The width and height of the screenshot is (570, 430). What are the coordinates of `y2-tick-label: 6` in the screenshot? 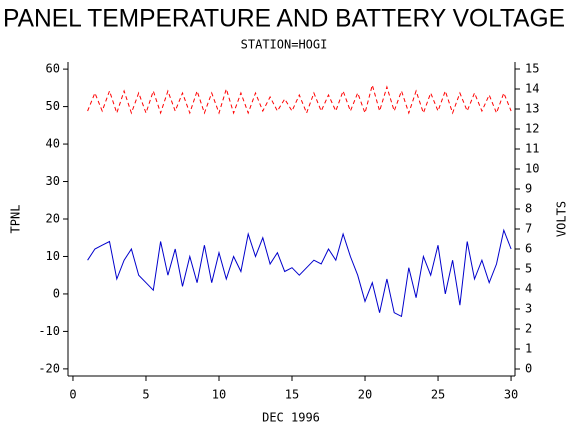 It's located at (528, 249).